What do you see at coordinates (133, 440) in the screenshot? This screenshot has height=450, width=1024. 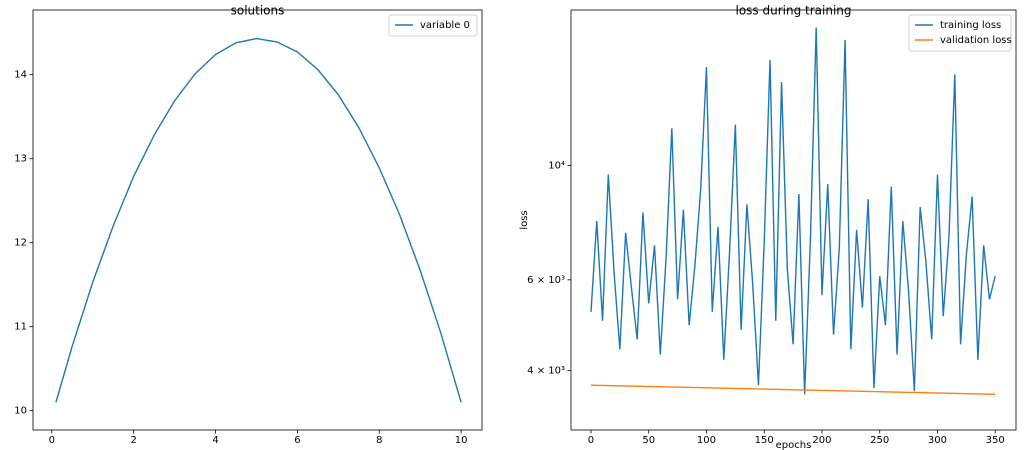 I see `x-tick-label: 2` at bounding box center [133, 440].